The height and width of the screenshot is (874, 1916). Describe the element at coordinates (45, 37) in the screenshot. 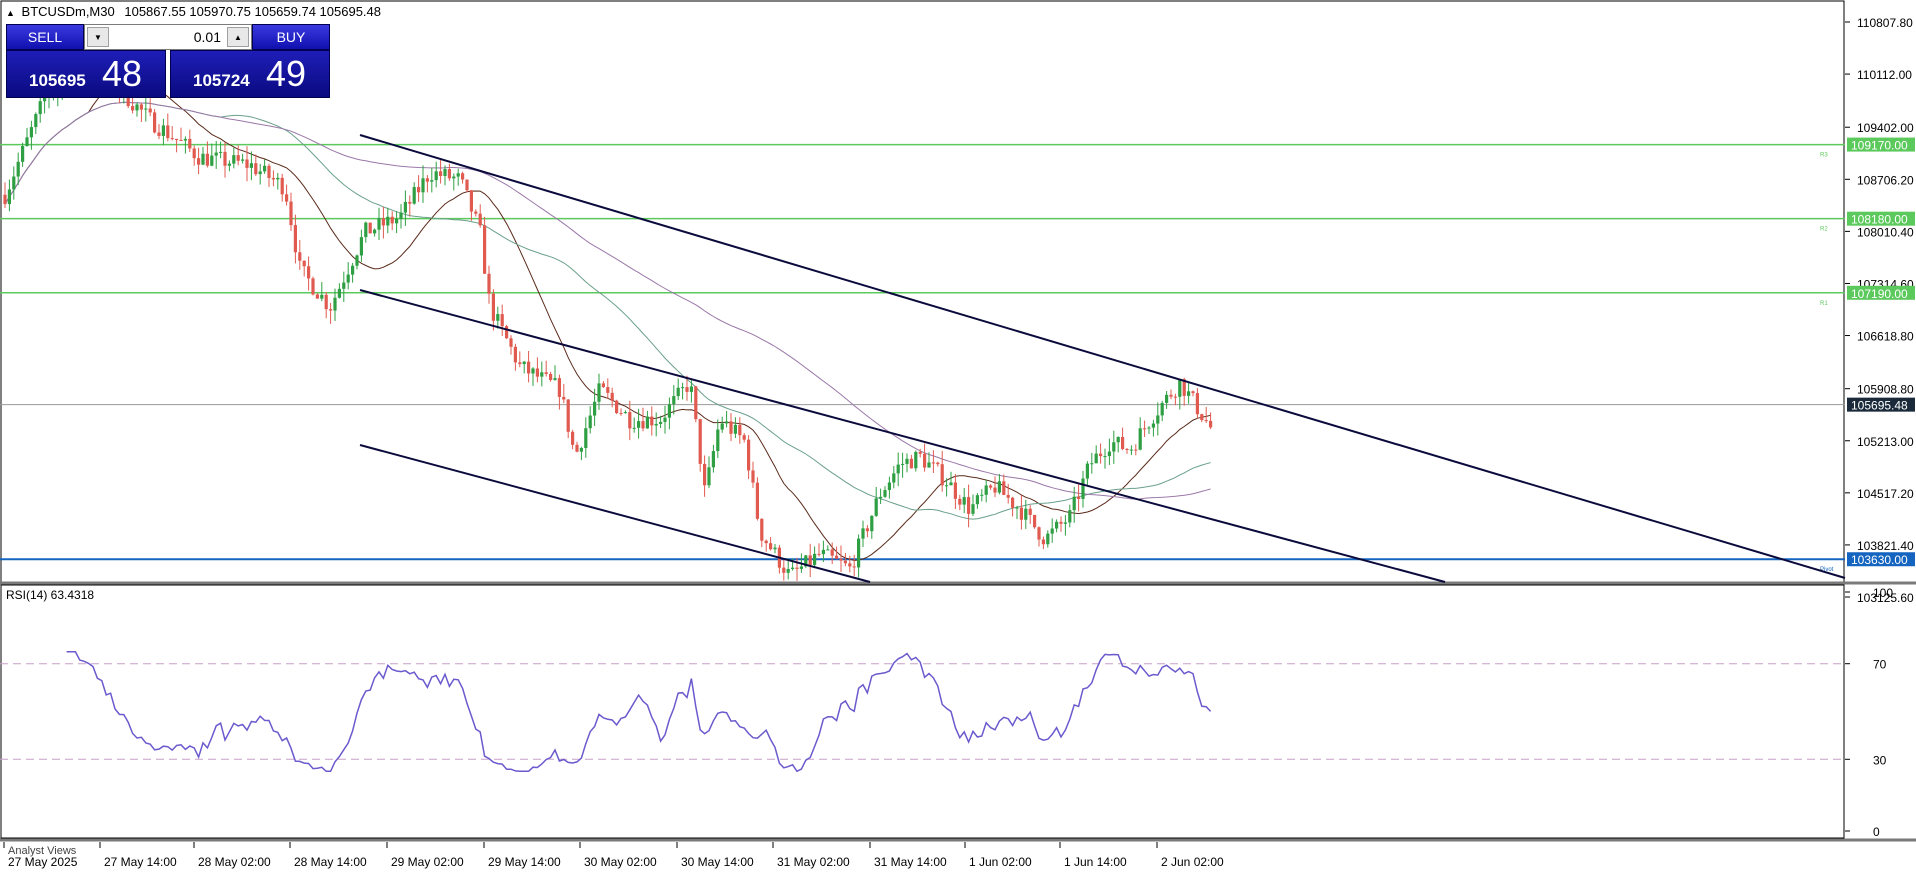

I see `sell-button: SELL` at that location.